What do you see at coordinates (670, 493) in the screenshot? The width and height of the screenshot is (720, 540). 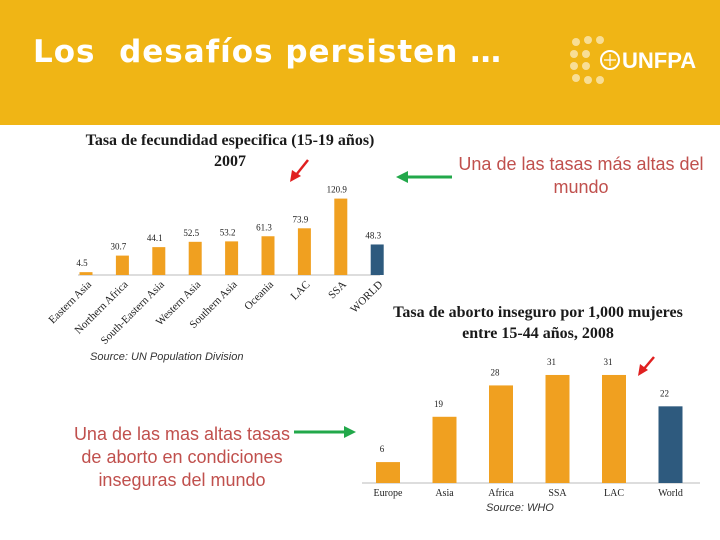 I see `chart2-category-label: World` at bounding box center [670, 493].